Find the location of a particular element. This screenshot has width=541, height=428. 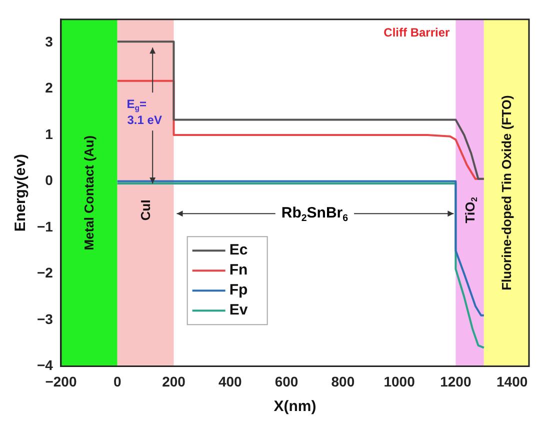

x-tick-label: 1000 is located at coordinates (400, 381).